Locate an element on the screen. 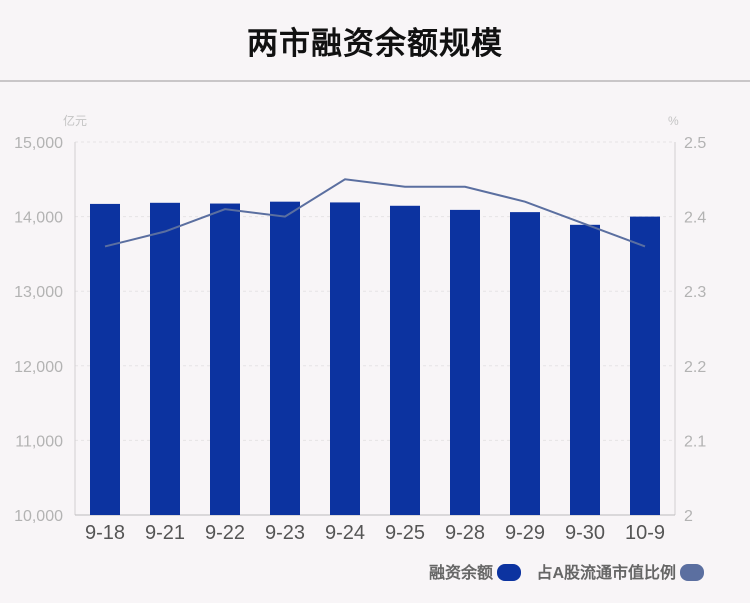  y-left-tick-label: 15,000 is located at coordinates (38, 143).